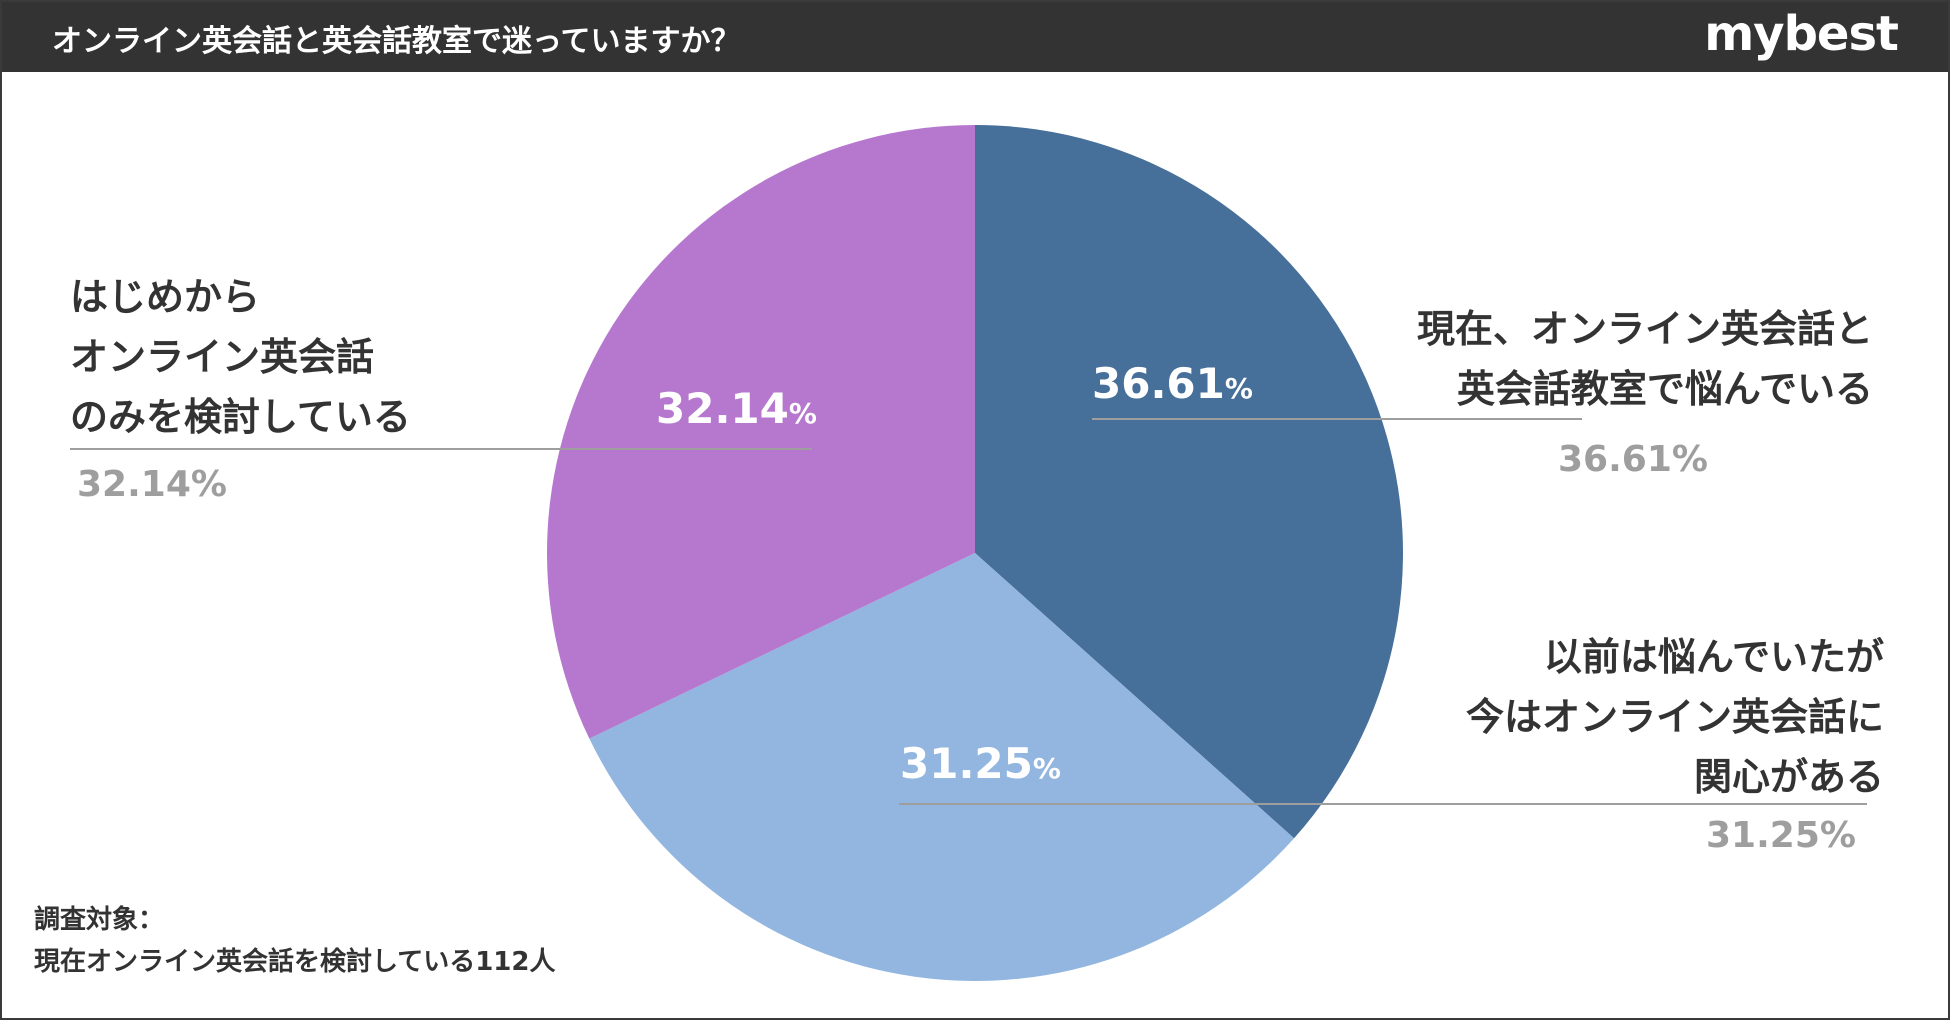 This screenshot has width=1950, height=1020. I want to click on slice-inner-value-from-start: 32.14%, so click(736, 408).